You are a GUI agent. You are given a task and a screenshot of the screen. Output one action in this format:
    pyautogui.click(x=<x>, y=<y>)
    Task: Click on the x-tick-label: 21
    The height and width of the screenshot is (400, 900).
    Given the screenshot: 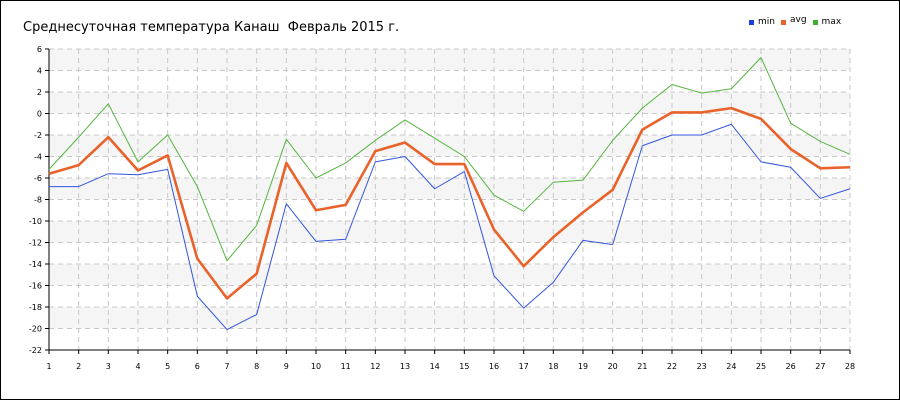 What is the action you would take?
    pyautogui.click(x=642, y=366)
    